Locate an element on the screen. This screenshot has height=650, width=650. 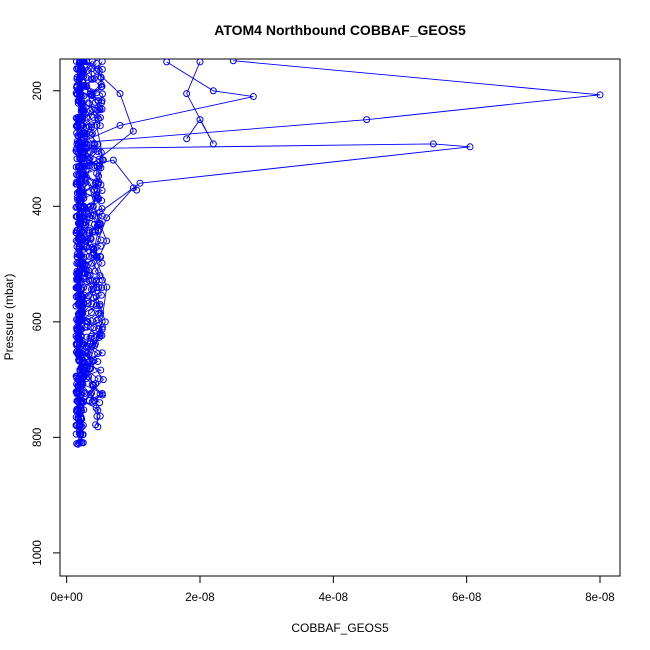
x-axis-label: COBBAF_GEOS5 is located at coordinates (340, 628).